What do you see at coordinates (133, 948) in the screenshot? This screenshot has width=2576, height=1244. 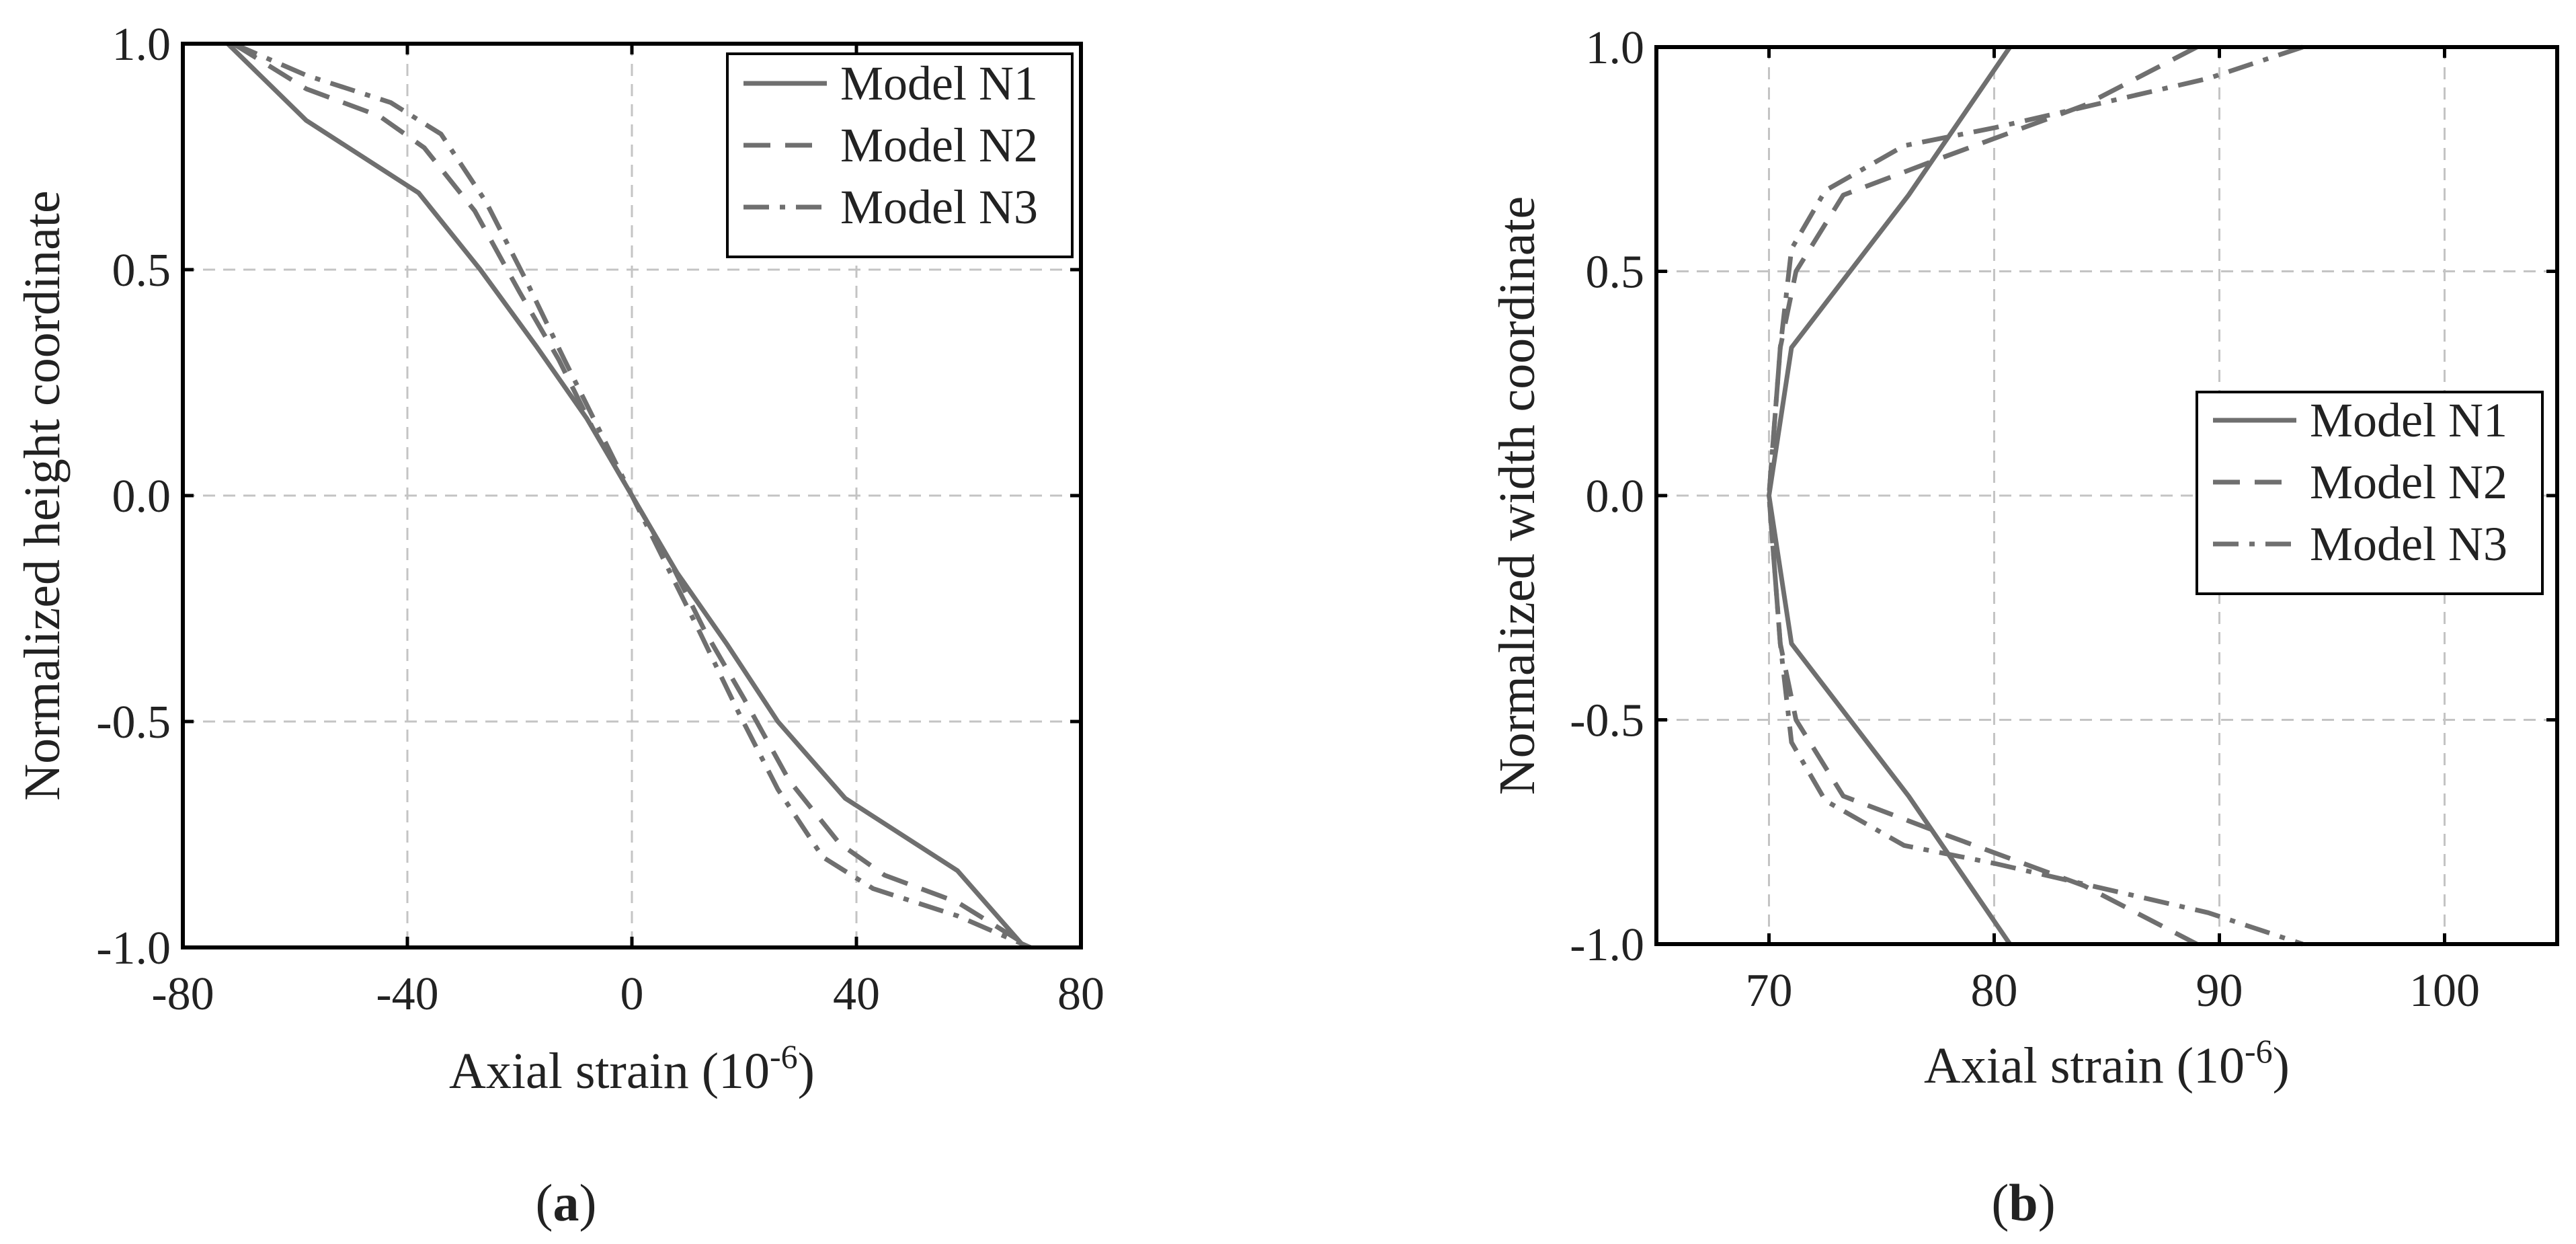 I see `panel-a-y-tick-label: -1.0` at bounding box center [133, 948].